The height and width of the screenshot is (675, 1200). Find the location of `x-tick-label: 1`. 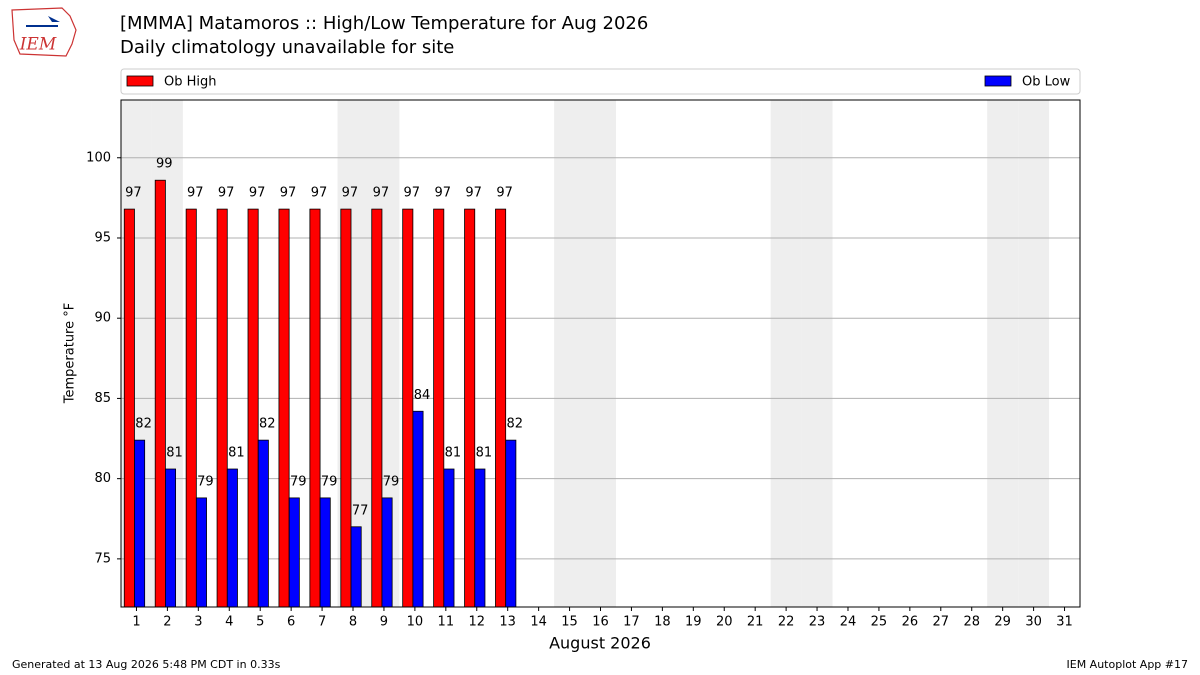

x-tick-label: 1 is located at coordinates (136, 622).